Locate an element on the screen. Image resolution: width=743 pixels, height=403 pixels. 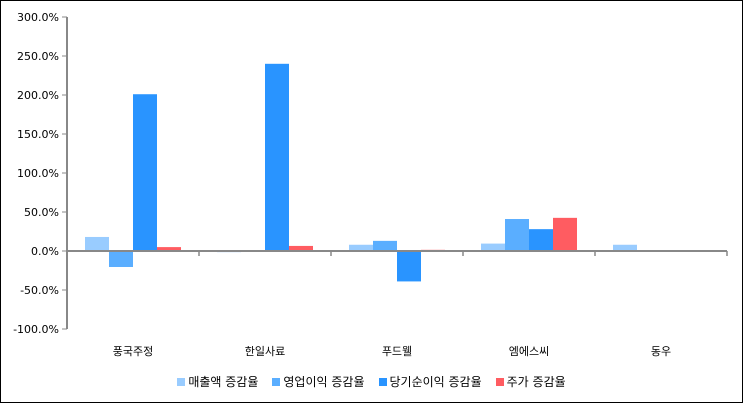
legend-label: 당기순이익 증감율 is located at coordinates (435, 382).